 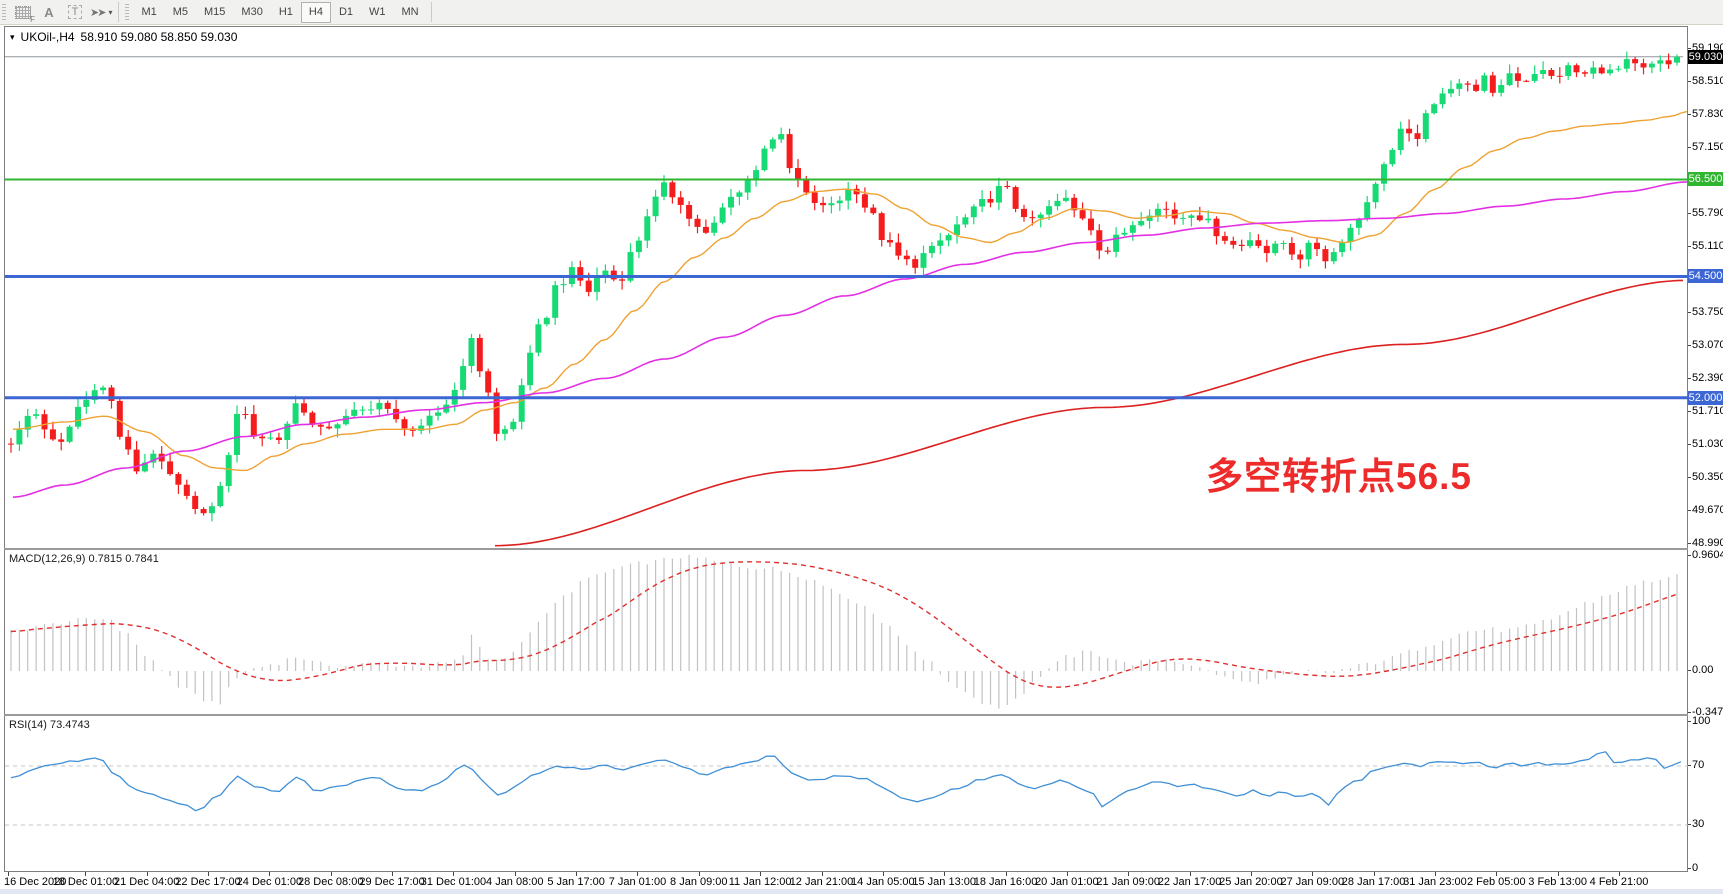 I want to click on date-label: 3 Feb 13:00, so click(x=1557, y=882).